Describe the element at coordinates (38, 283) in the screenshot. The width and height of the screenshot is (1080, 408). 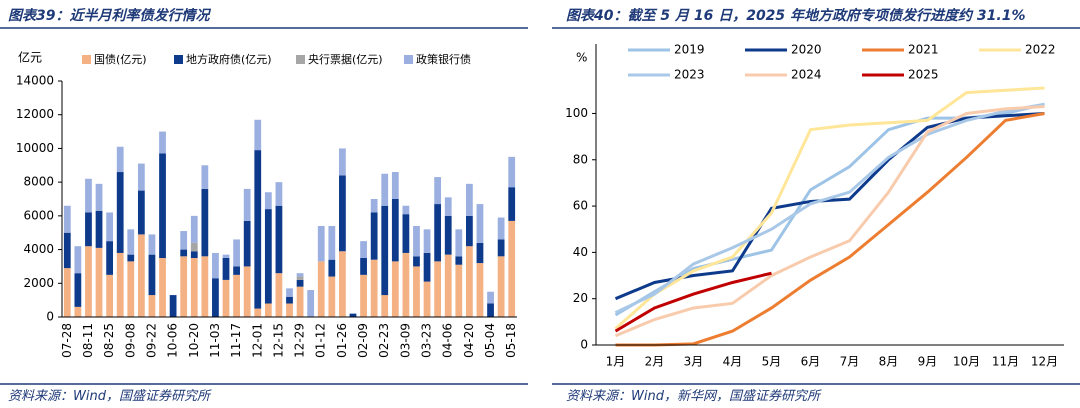
I see `y-tick-label: 2000` at that location.